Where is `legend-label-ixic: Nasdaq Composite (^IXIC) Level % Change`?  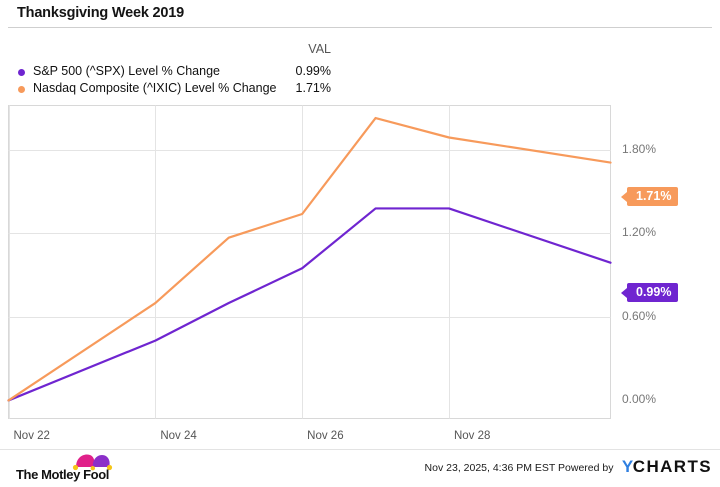
legend-label-ixic: Nasdaq Composite (^IXIC) Level % Change is located at coordinates (155, 88).